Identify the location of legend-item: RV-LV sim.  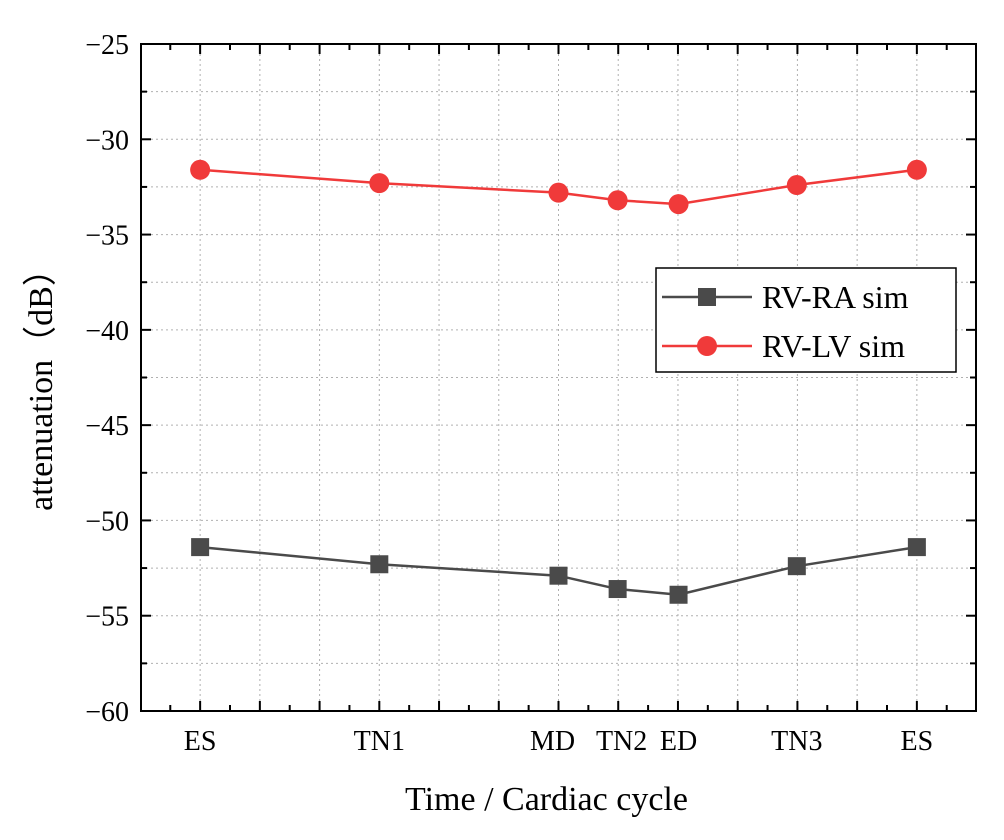
(783, 346).